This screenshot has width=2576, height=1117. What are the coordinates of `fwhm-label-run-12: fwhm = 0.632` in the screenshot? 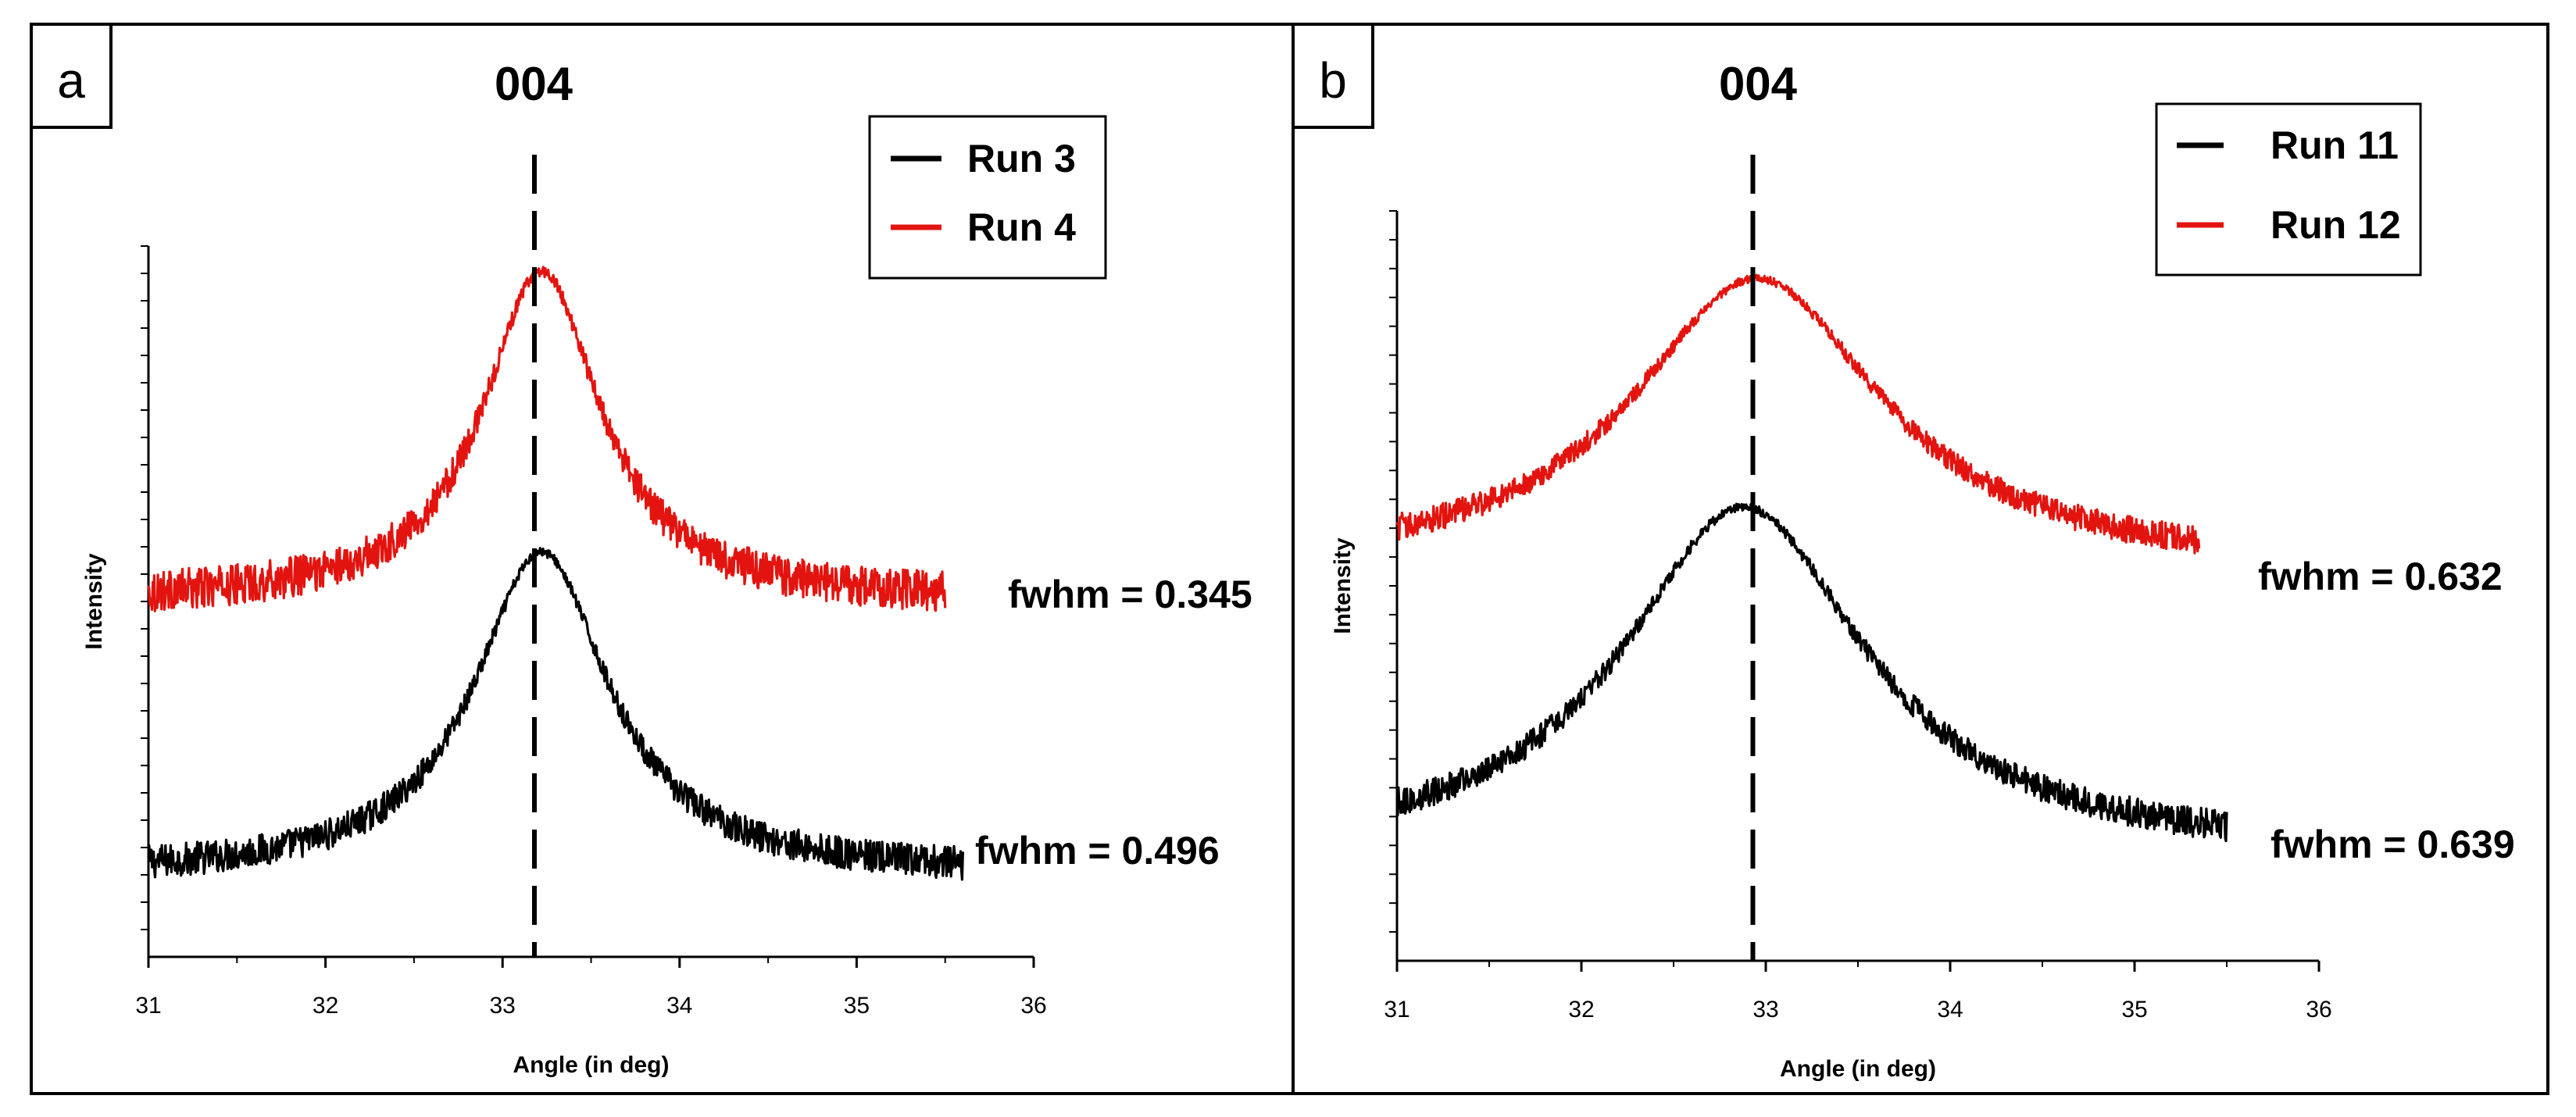 It's located at (2380, 576).